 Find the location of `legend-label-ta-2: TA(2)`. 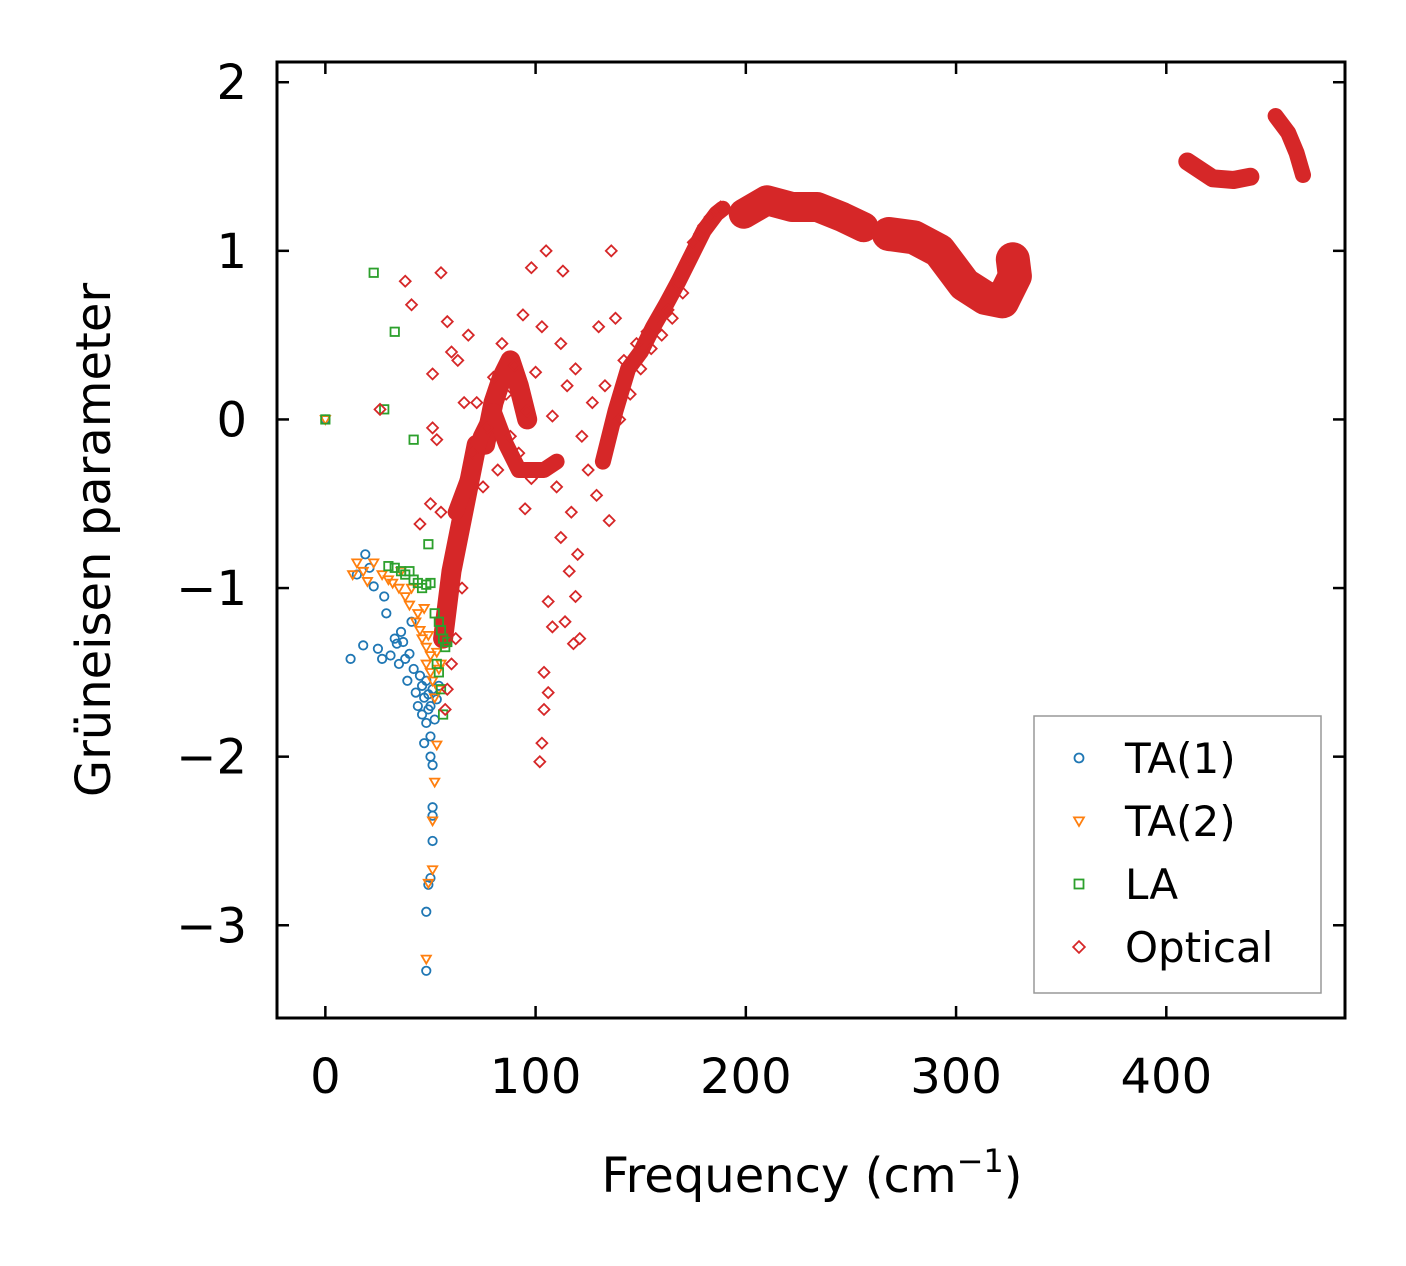

legend-label-ta-2: TA(2) is located at coordinates (1180, 821).